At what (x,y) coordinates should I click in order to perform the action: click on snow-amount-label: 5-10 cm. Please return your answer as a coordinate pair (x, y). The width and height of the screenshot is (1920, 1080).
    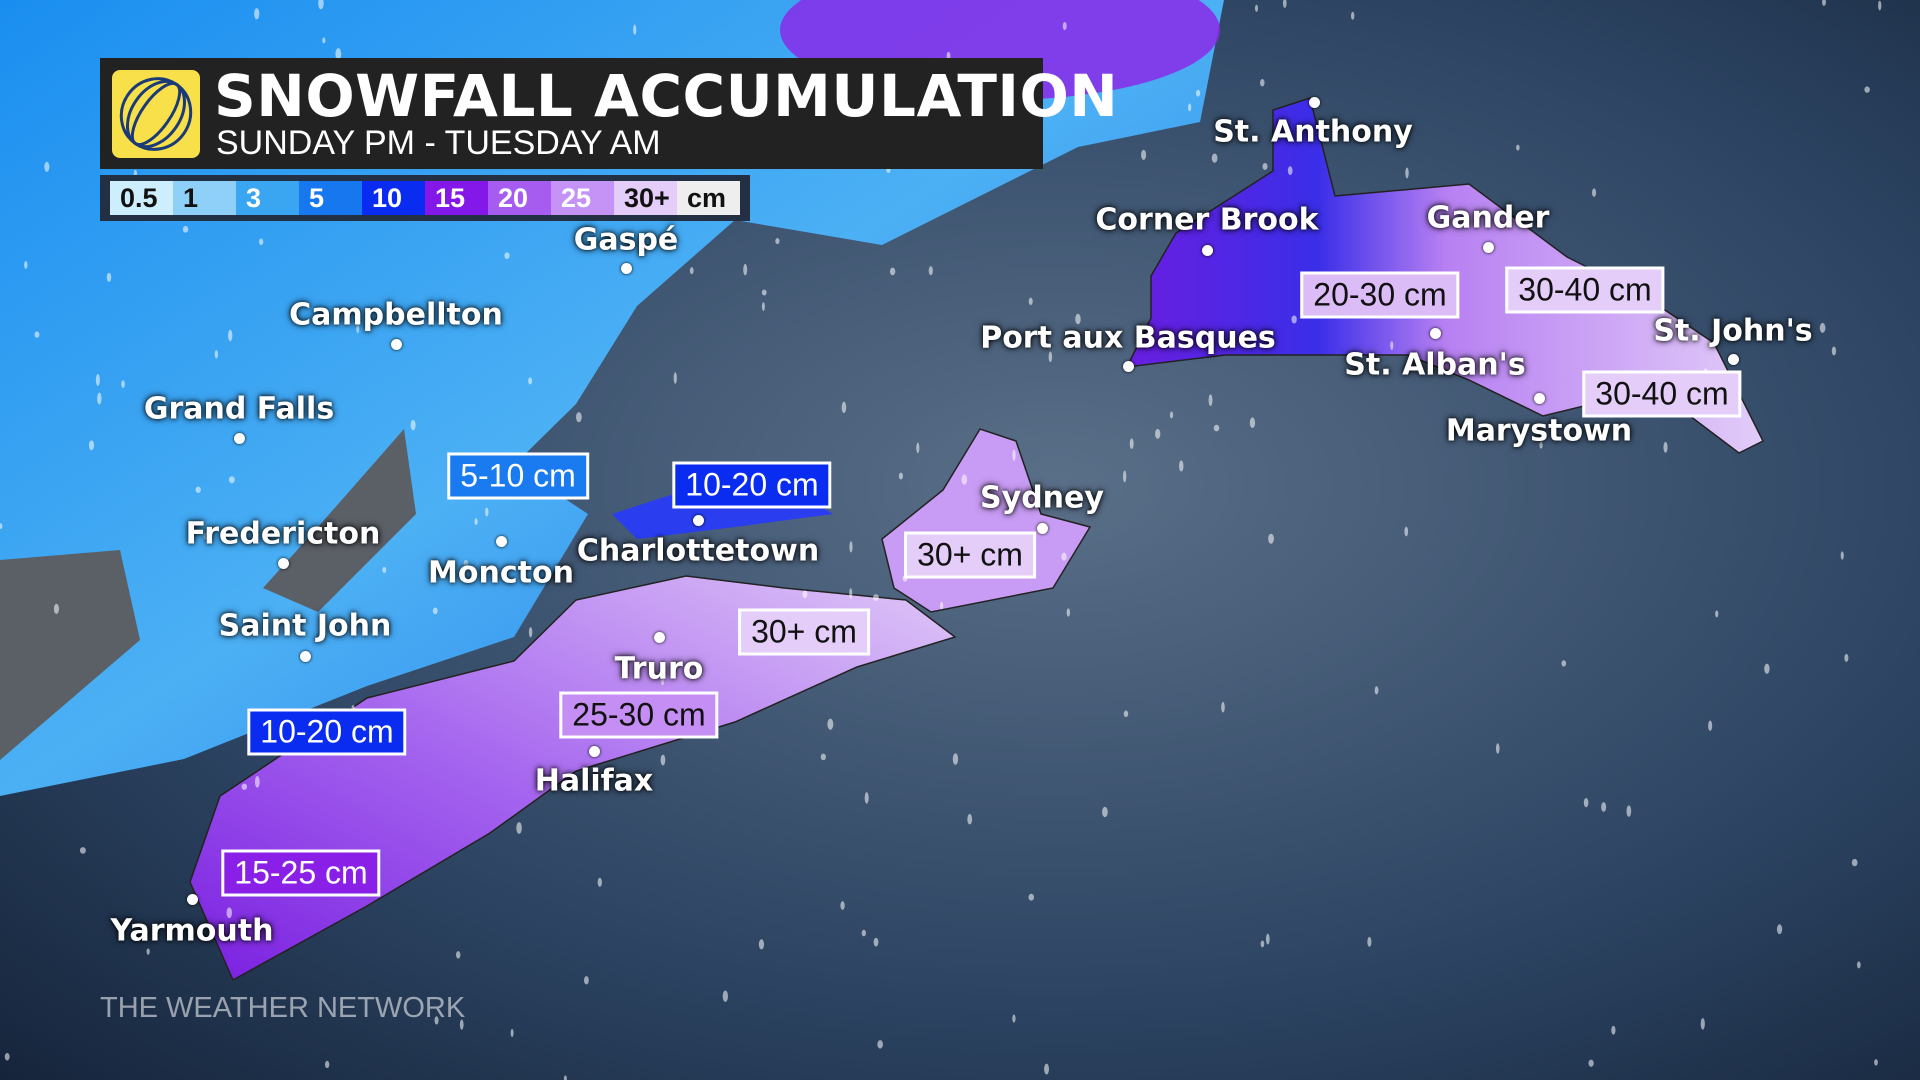
    Looking at the image, I should click on (518, 476).